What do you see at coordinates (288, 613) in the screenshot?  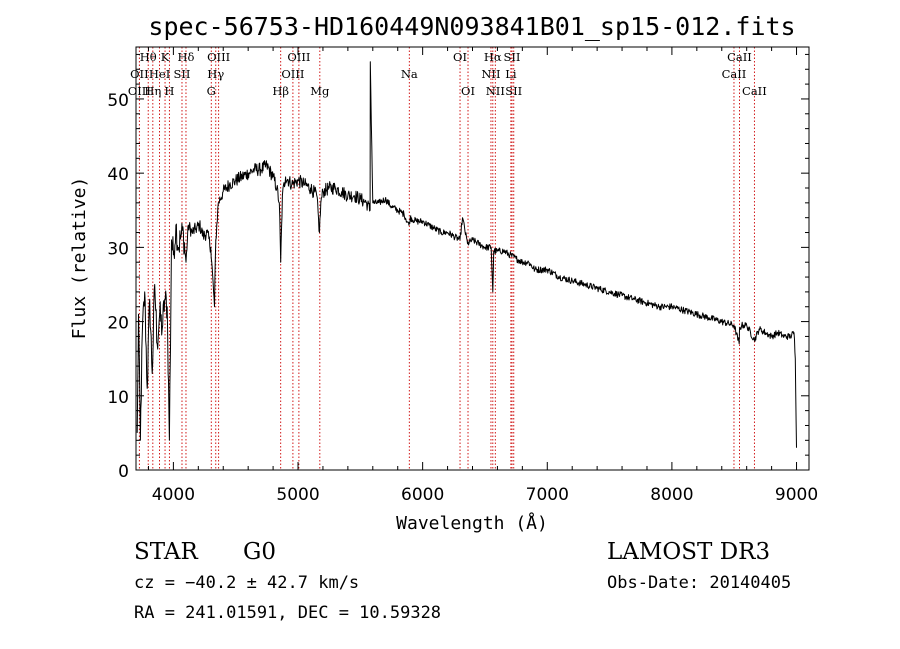 I see `ra-dec: RA = 241.01591, DEC = 10.59328` at bounding box center [288, 613].